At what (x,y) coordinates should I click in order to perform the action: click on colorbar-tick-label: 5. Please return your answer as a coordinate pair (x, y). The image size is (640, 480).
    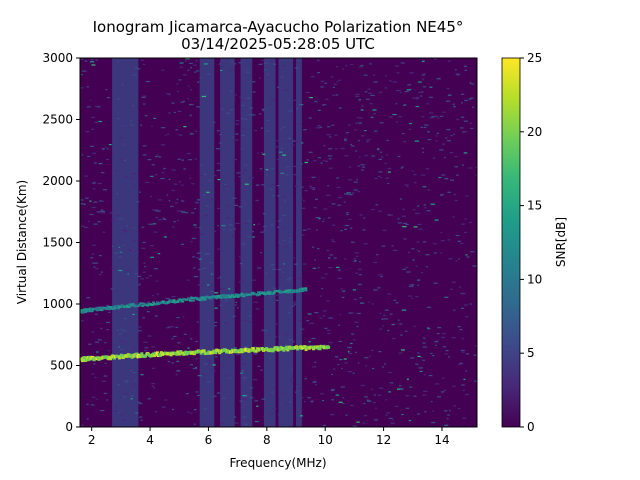
    Looking at the image, I should click on (531, 353).